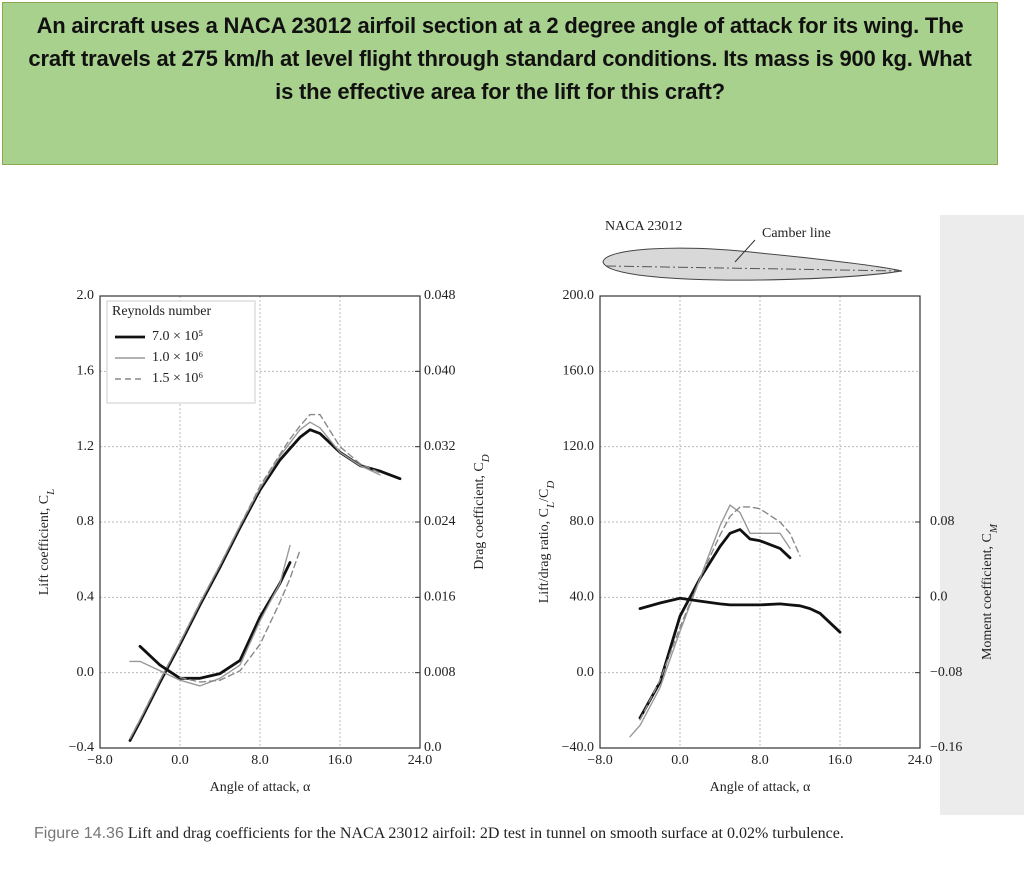 Image resolution: width=1024 pixels, height=872 pixels. I want to click on y-axis-title-part: /C, so click(544, 495).